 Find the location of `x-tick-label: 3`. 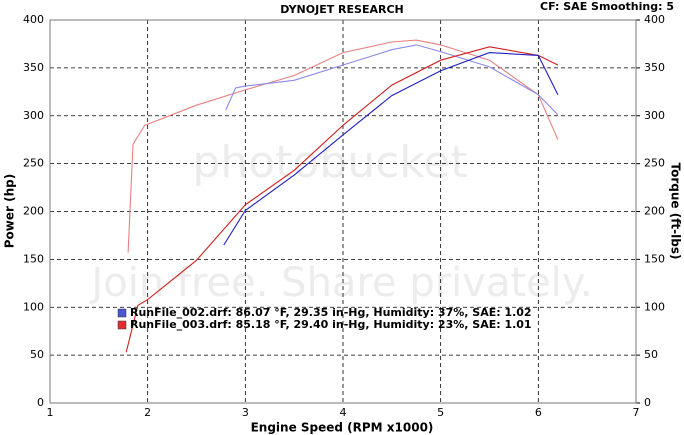

x-tick-label: 3 is located at coordinates (245, 412).